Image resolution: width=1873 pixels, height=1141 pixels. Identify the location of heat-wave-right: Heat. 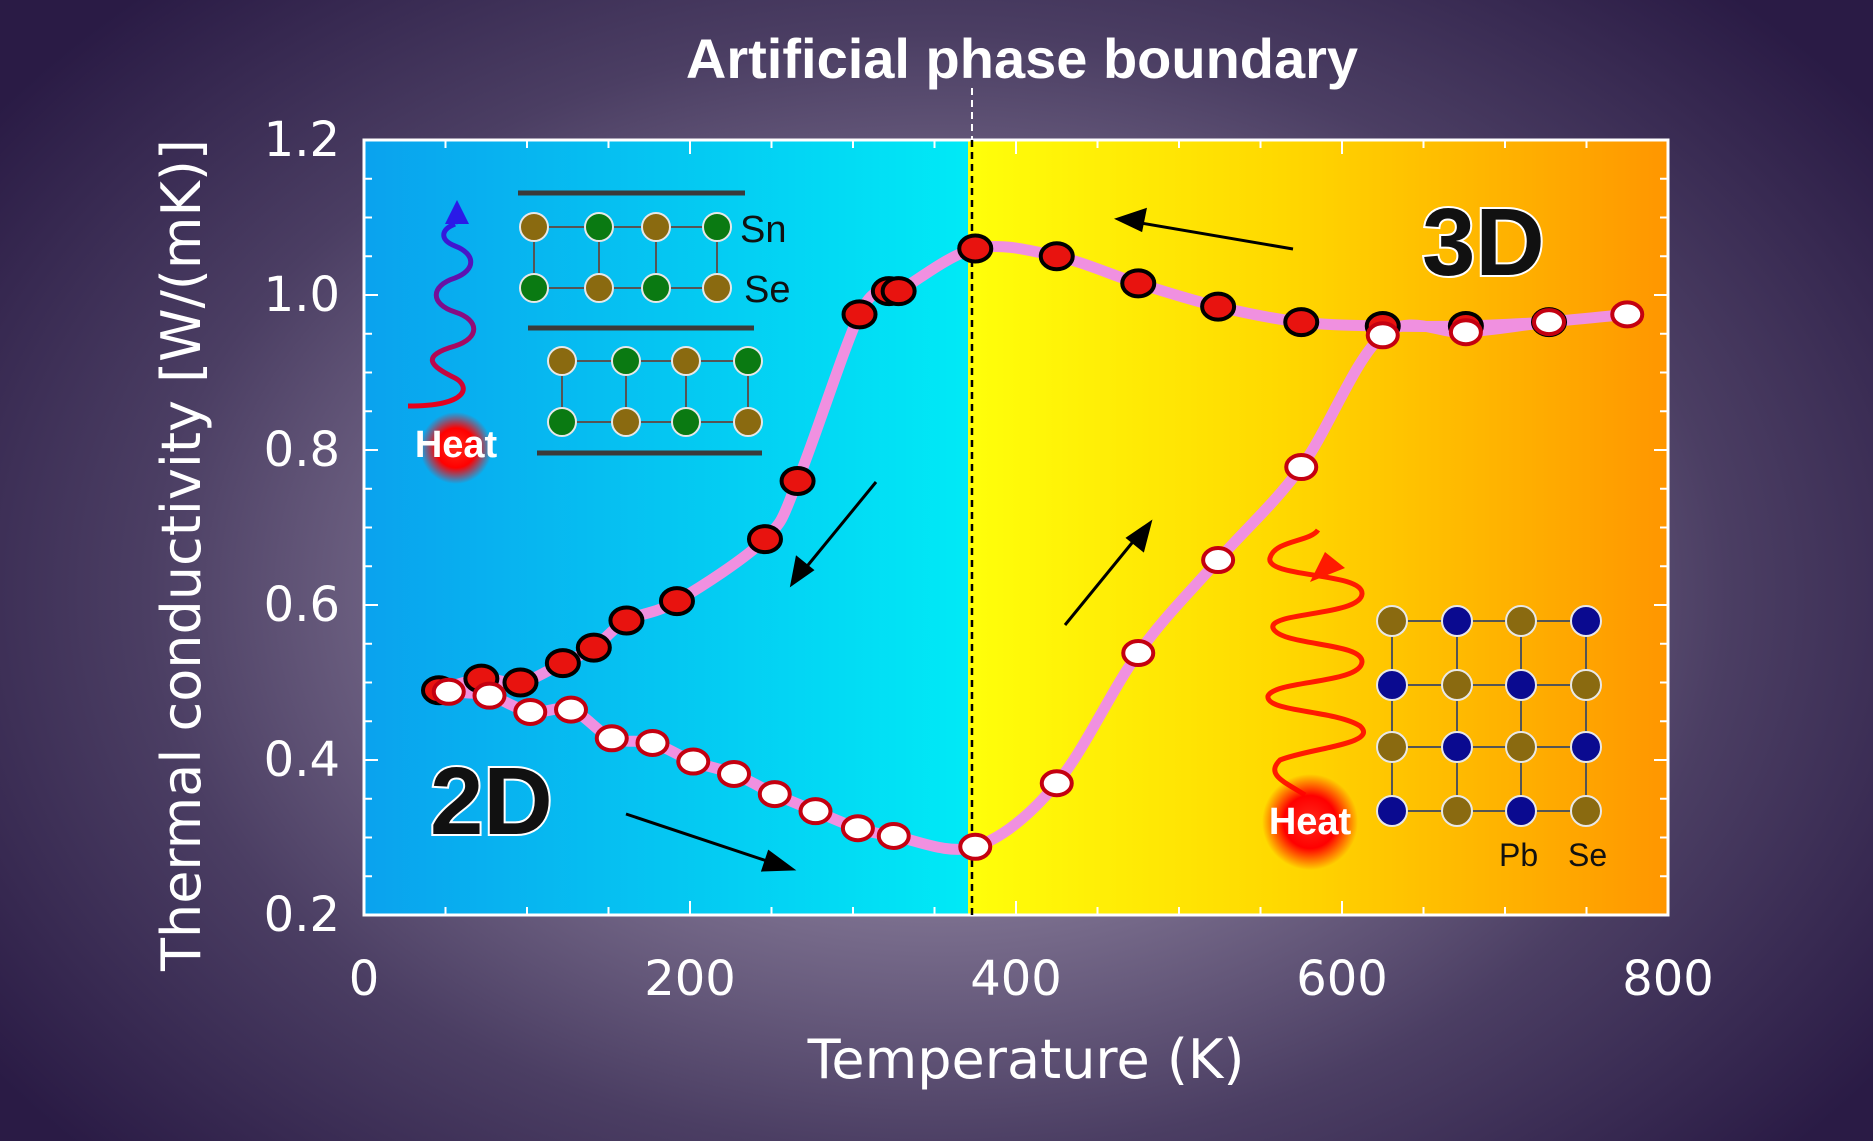
(1314, 699).